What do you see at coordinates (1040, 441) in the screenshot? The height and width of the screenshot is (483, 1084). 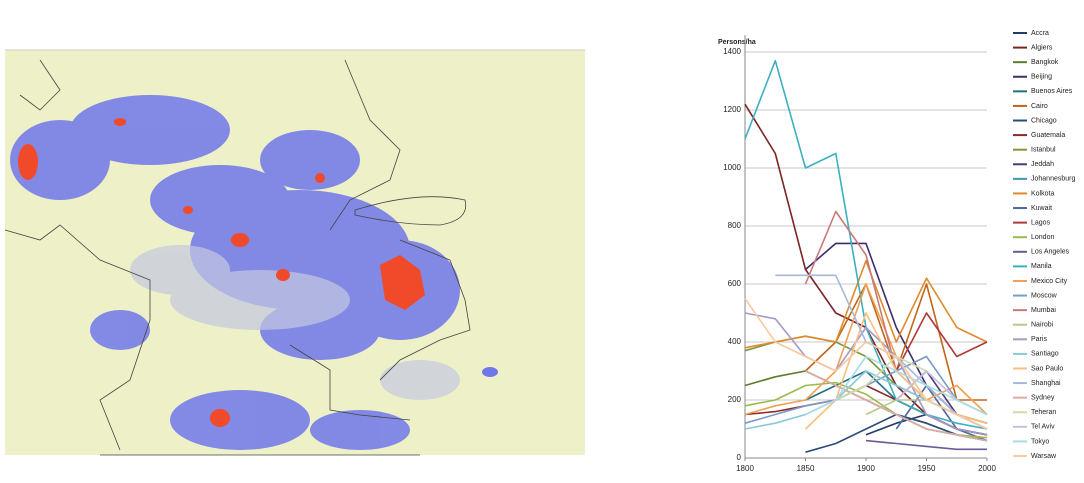 I see `legend-label: Tokyo` at bounding box center [1040, 441].